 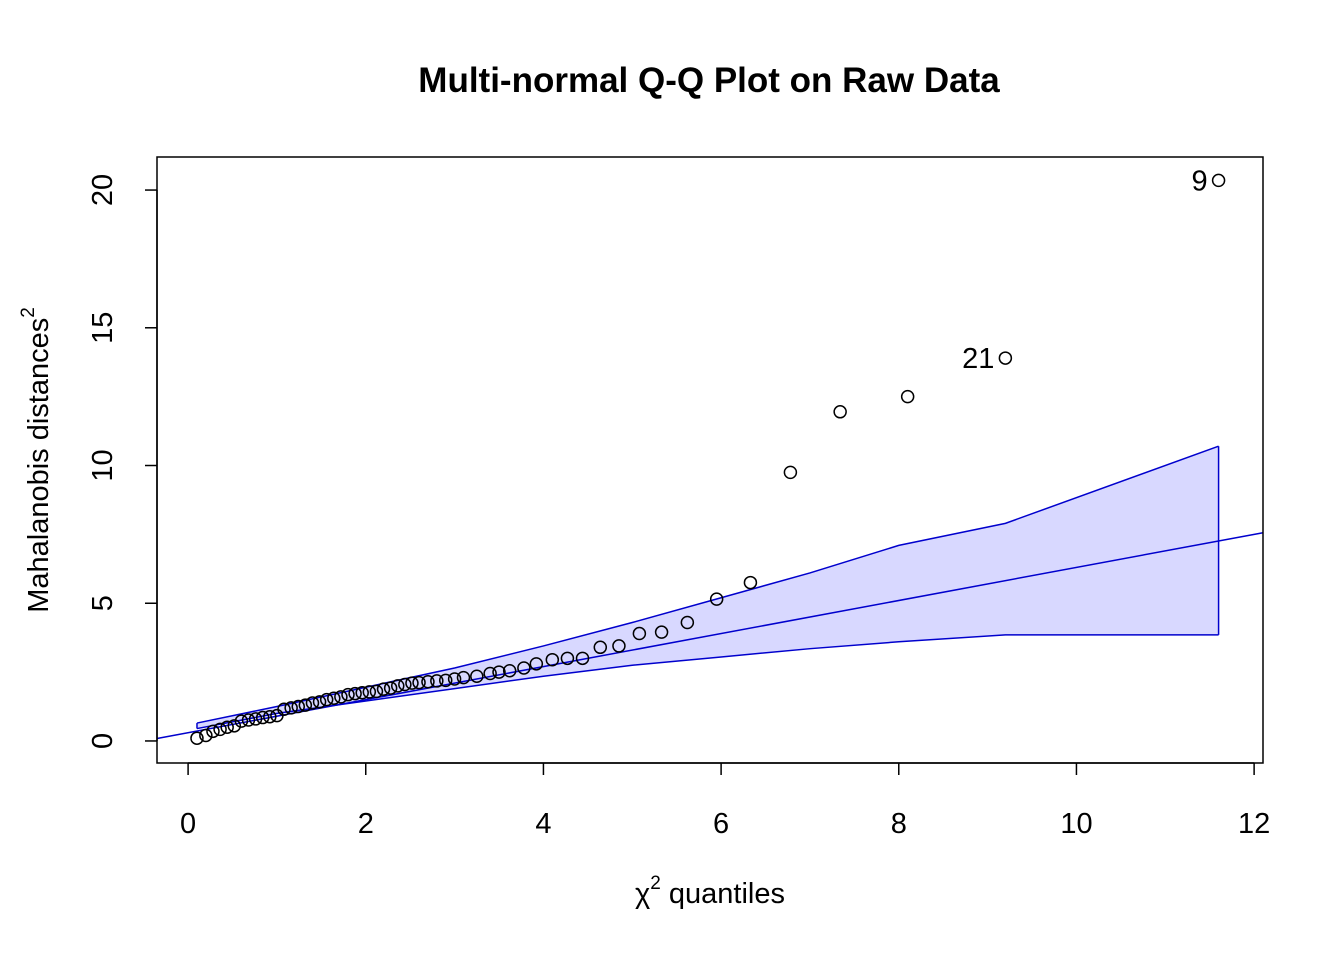 What do you see at coordinates (39, 465) in the screenshot?
I see `y-axis-label-text: Mahalanobis distances` at bounding box center [39, 465].